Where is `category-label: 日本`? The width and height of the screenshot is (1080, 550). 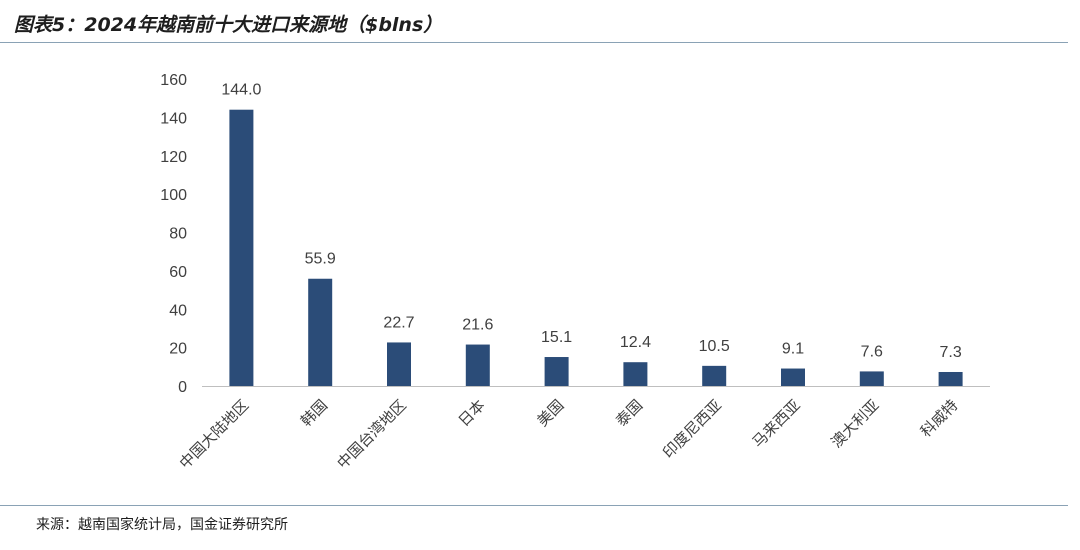
category-label: 日本 is located at coordinates (472, 413).